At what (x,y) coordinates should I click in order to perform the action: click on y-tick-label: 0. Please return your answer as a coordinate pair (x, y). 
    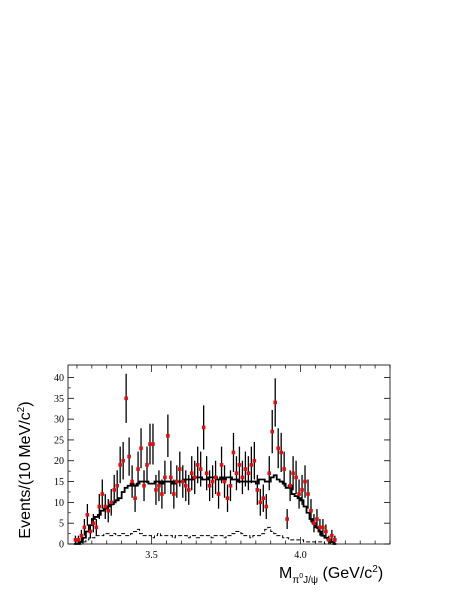
    Looking at the image, I should click on (61, 545).